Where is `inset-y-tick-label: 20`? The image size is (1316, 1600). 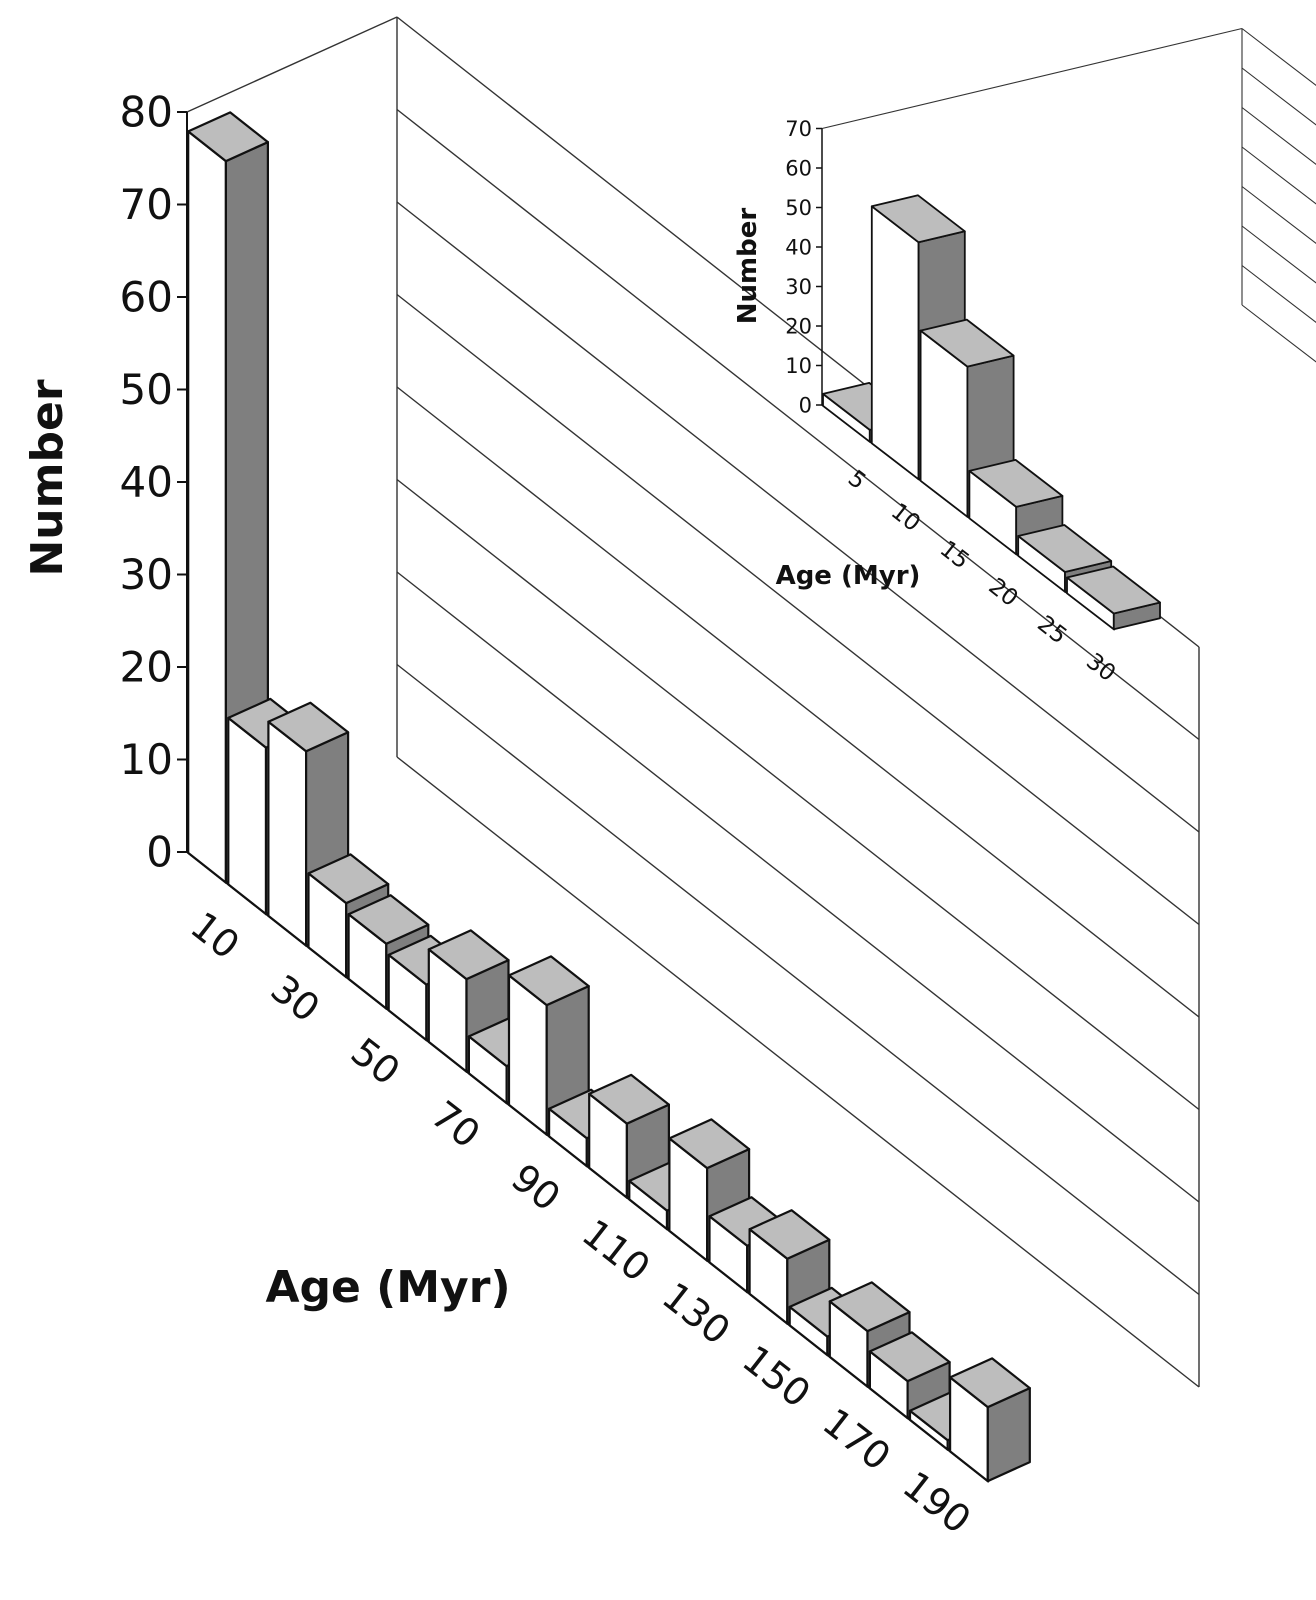 inset-y-tick-label: 20 is located at coordinates (798, 326).